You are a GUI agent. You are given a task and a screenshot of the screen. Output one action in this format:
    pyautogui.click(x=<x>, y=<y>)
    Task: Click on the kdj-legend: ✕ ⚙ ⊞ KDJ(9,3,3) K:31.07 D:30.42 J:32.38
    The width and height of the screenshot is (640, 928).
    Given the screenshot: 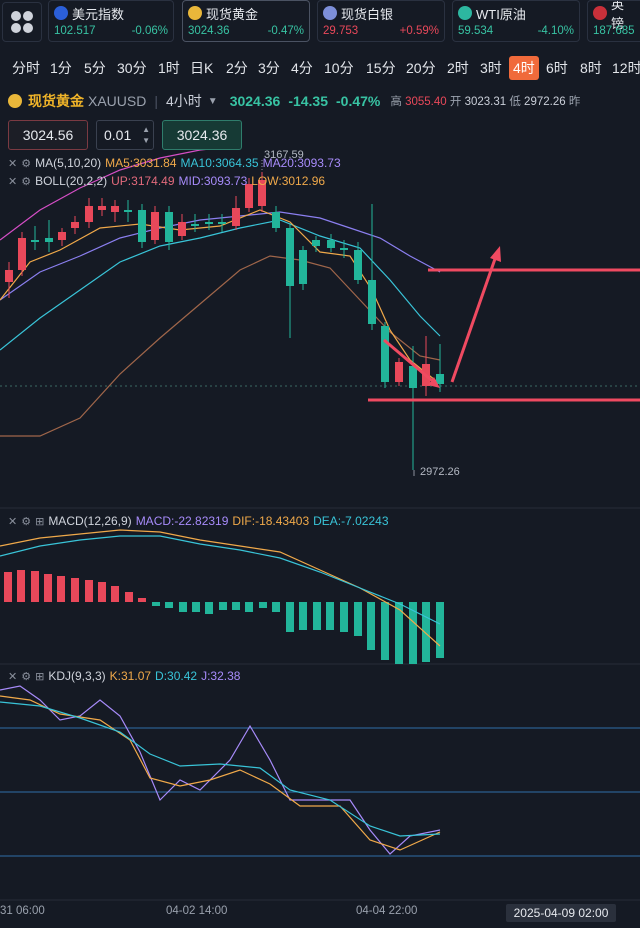 What is the action you would take?
    pyautogui.click(x=124, y=676)
    